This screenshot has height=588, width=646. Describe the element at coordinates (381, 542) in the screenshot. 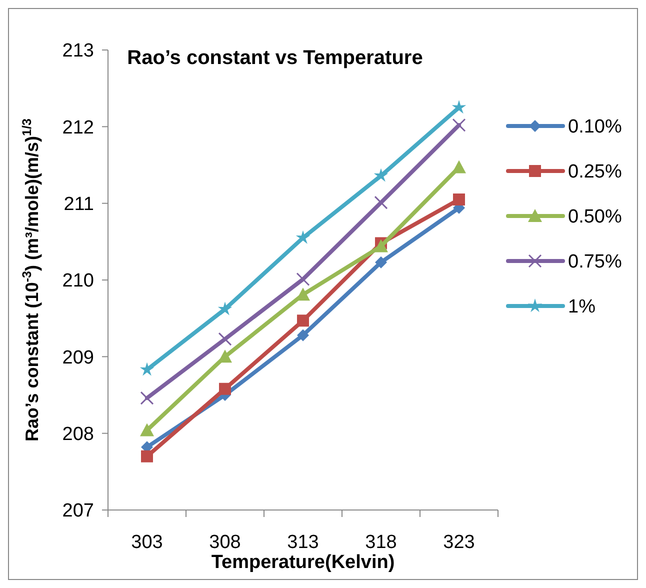

I see `x-tick-label: 318` at that location.